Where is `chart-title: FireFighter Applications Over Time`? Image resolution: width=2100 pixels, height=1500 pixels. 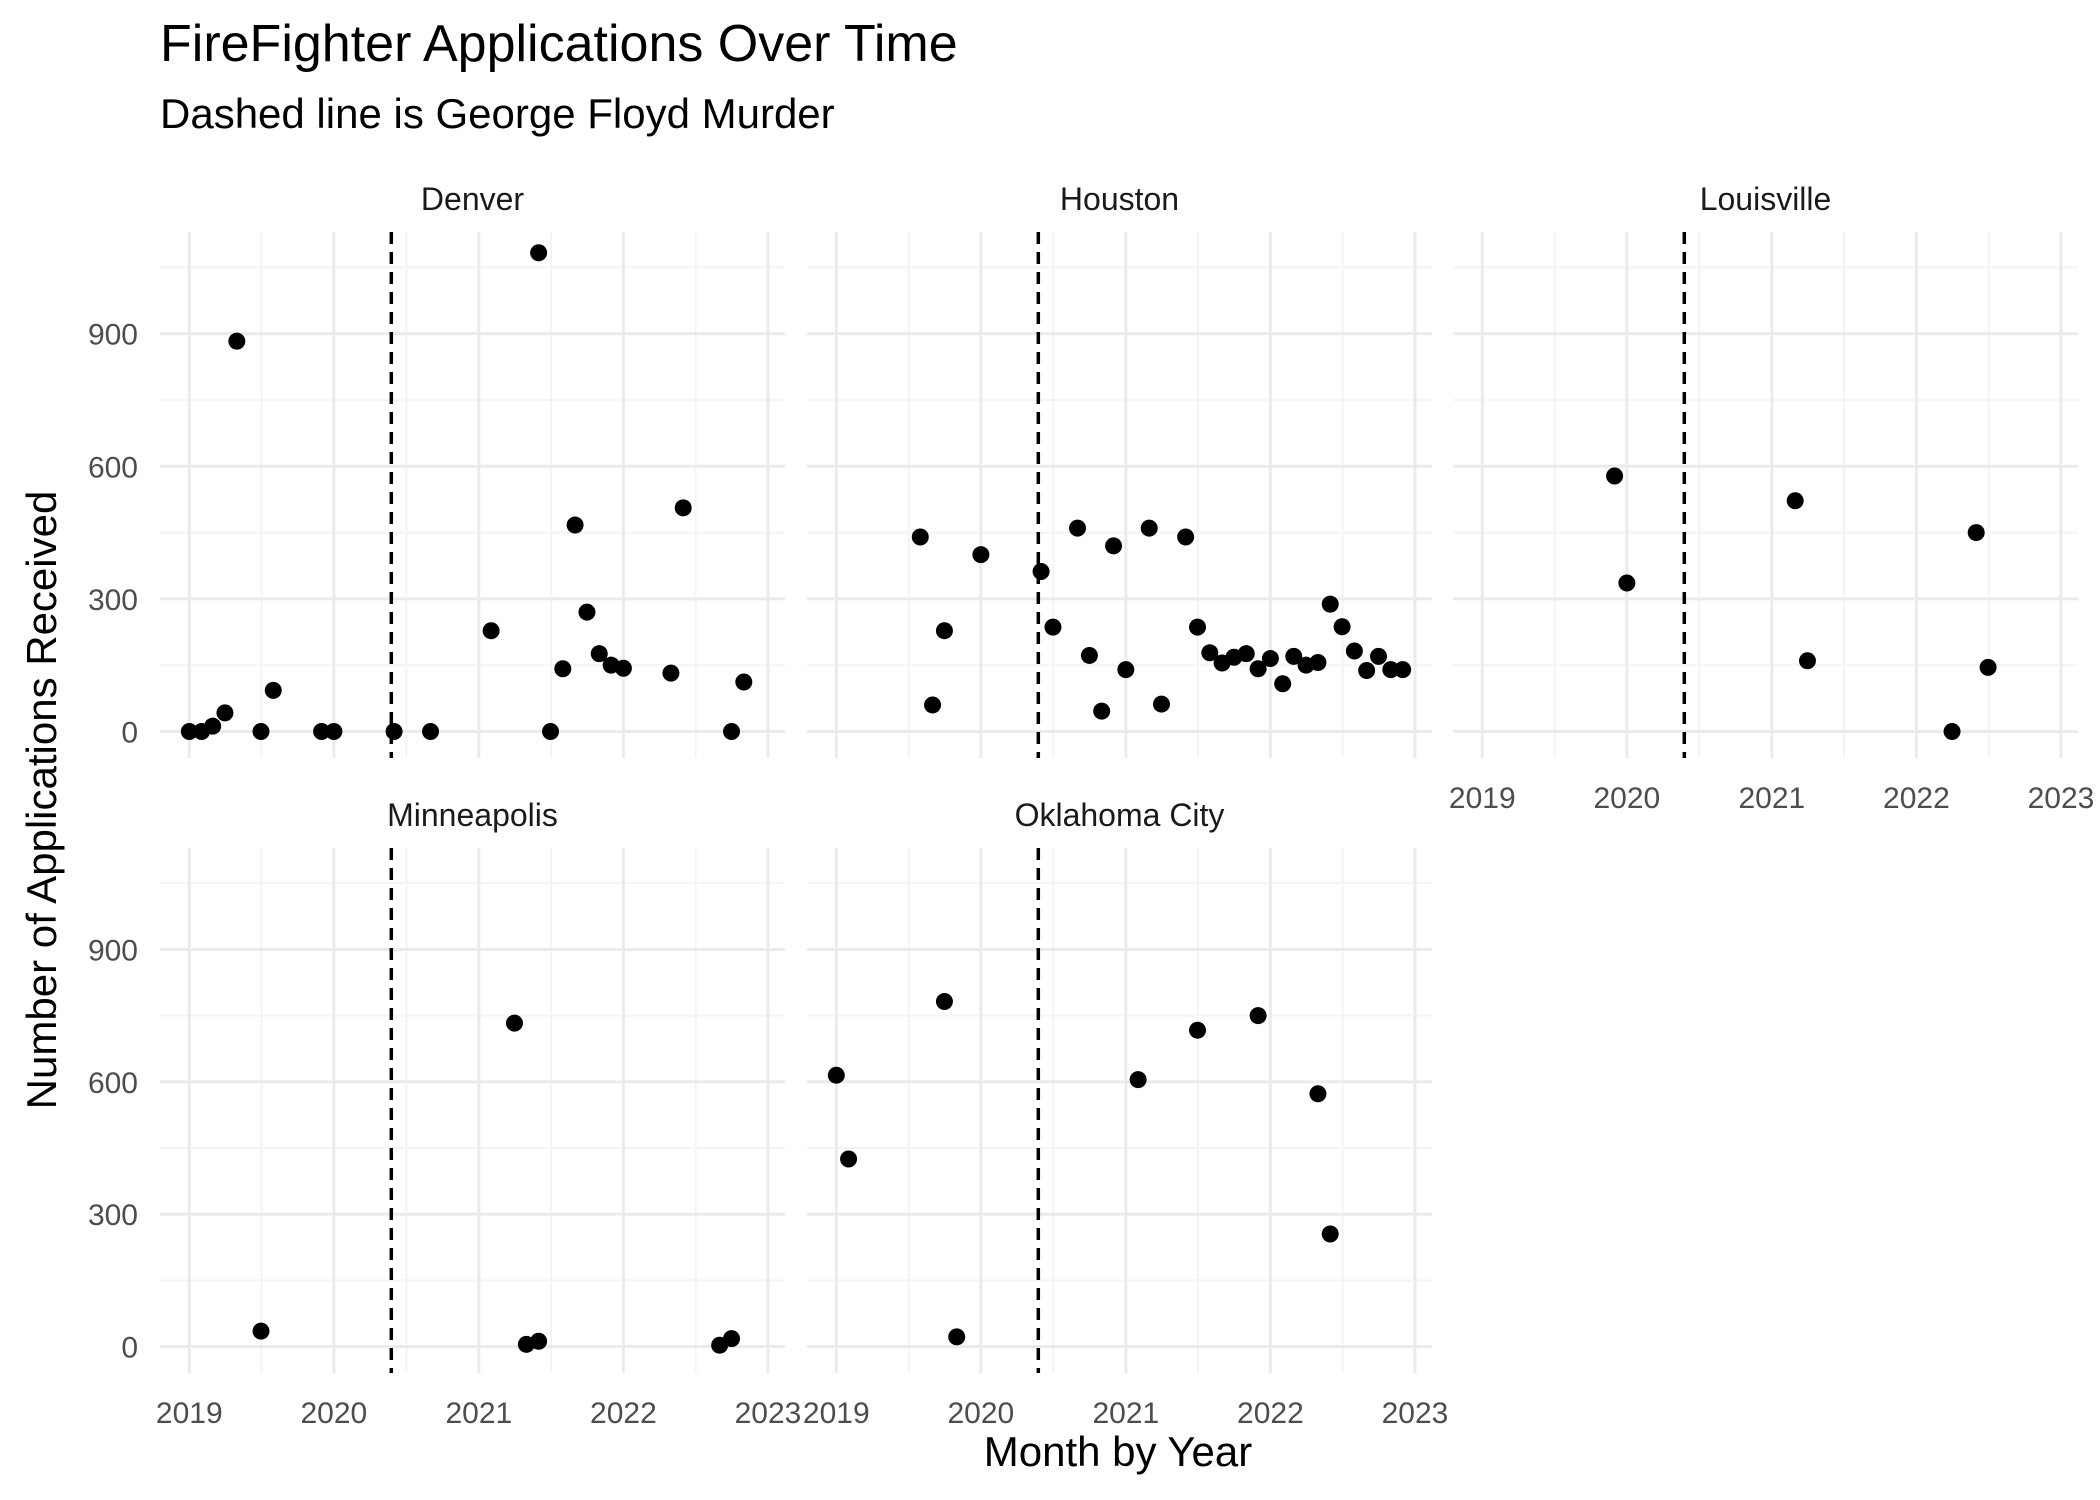 chart-title: FireFighter Applications Over Time is located at coordinates (559, 44).